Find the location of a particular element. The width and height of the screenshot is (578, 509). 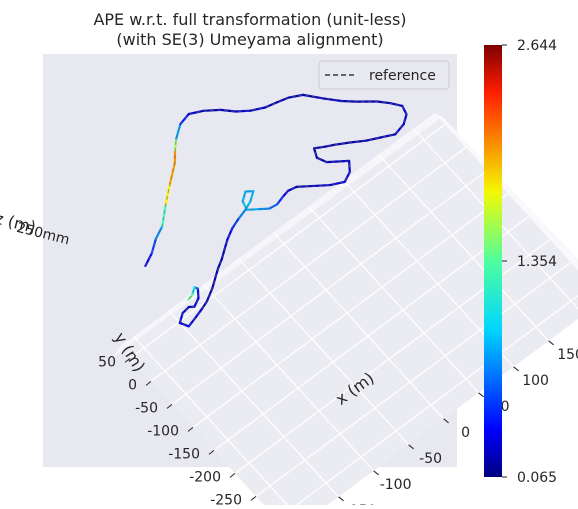

y-tick-label: -250 is located at coordinates (226, 498).